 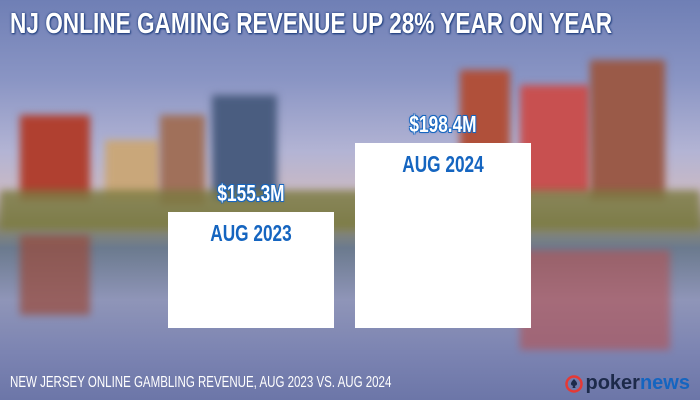 I want to click on pokernews-logo: poker news, so click(x=627, y=383).